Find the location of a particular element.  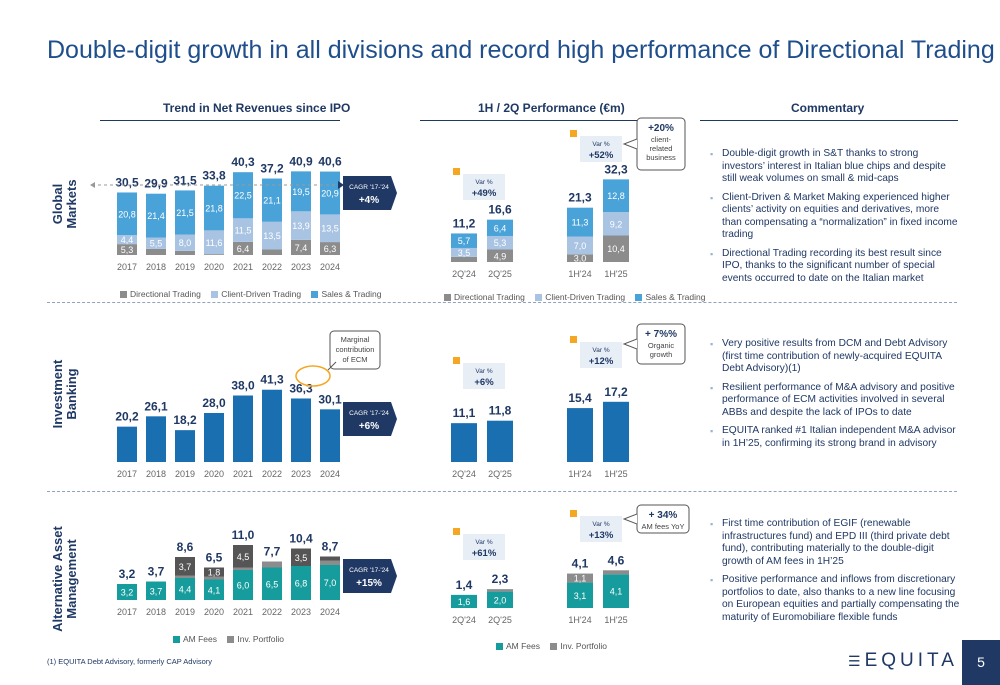

ib_half-tick-label: 1H'24 is located at coordinates (579, 474).